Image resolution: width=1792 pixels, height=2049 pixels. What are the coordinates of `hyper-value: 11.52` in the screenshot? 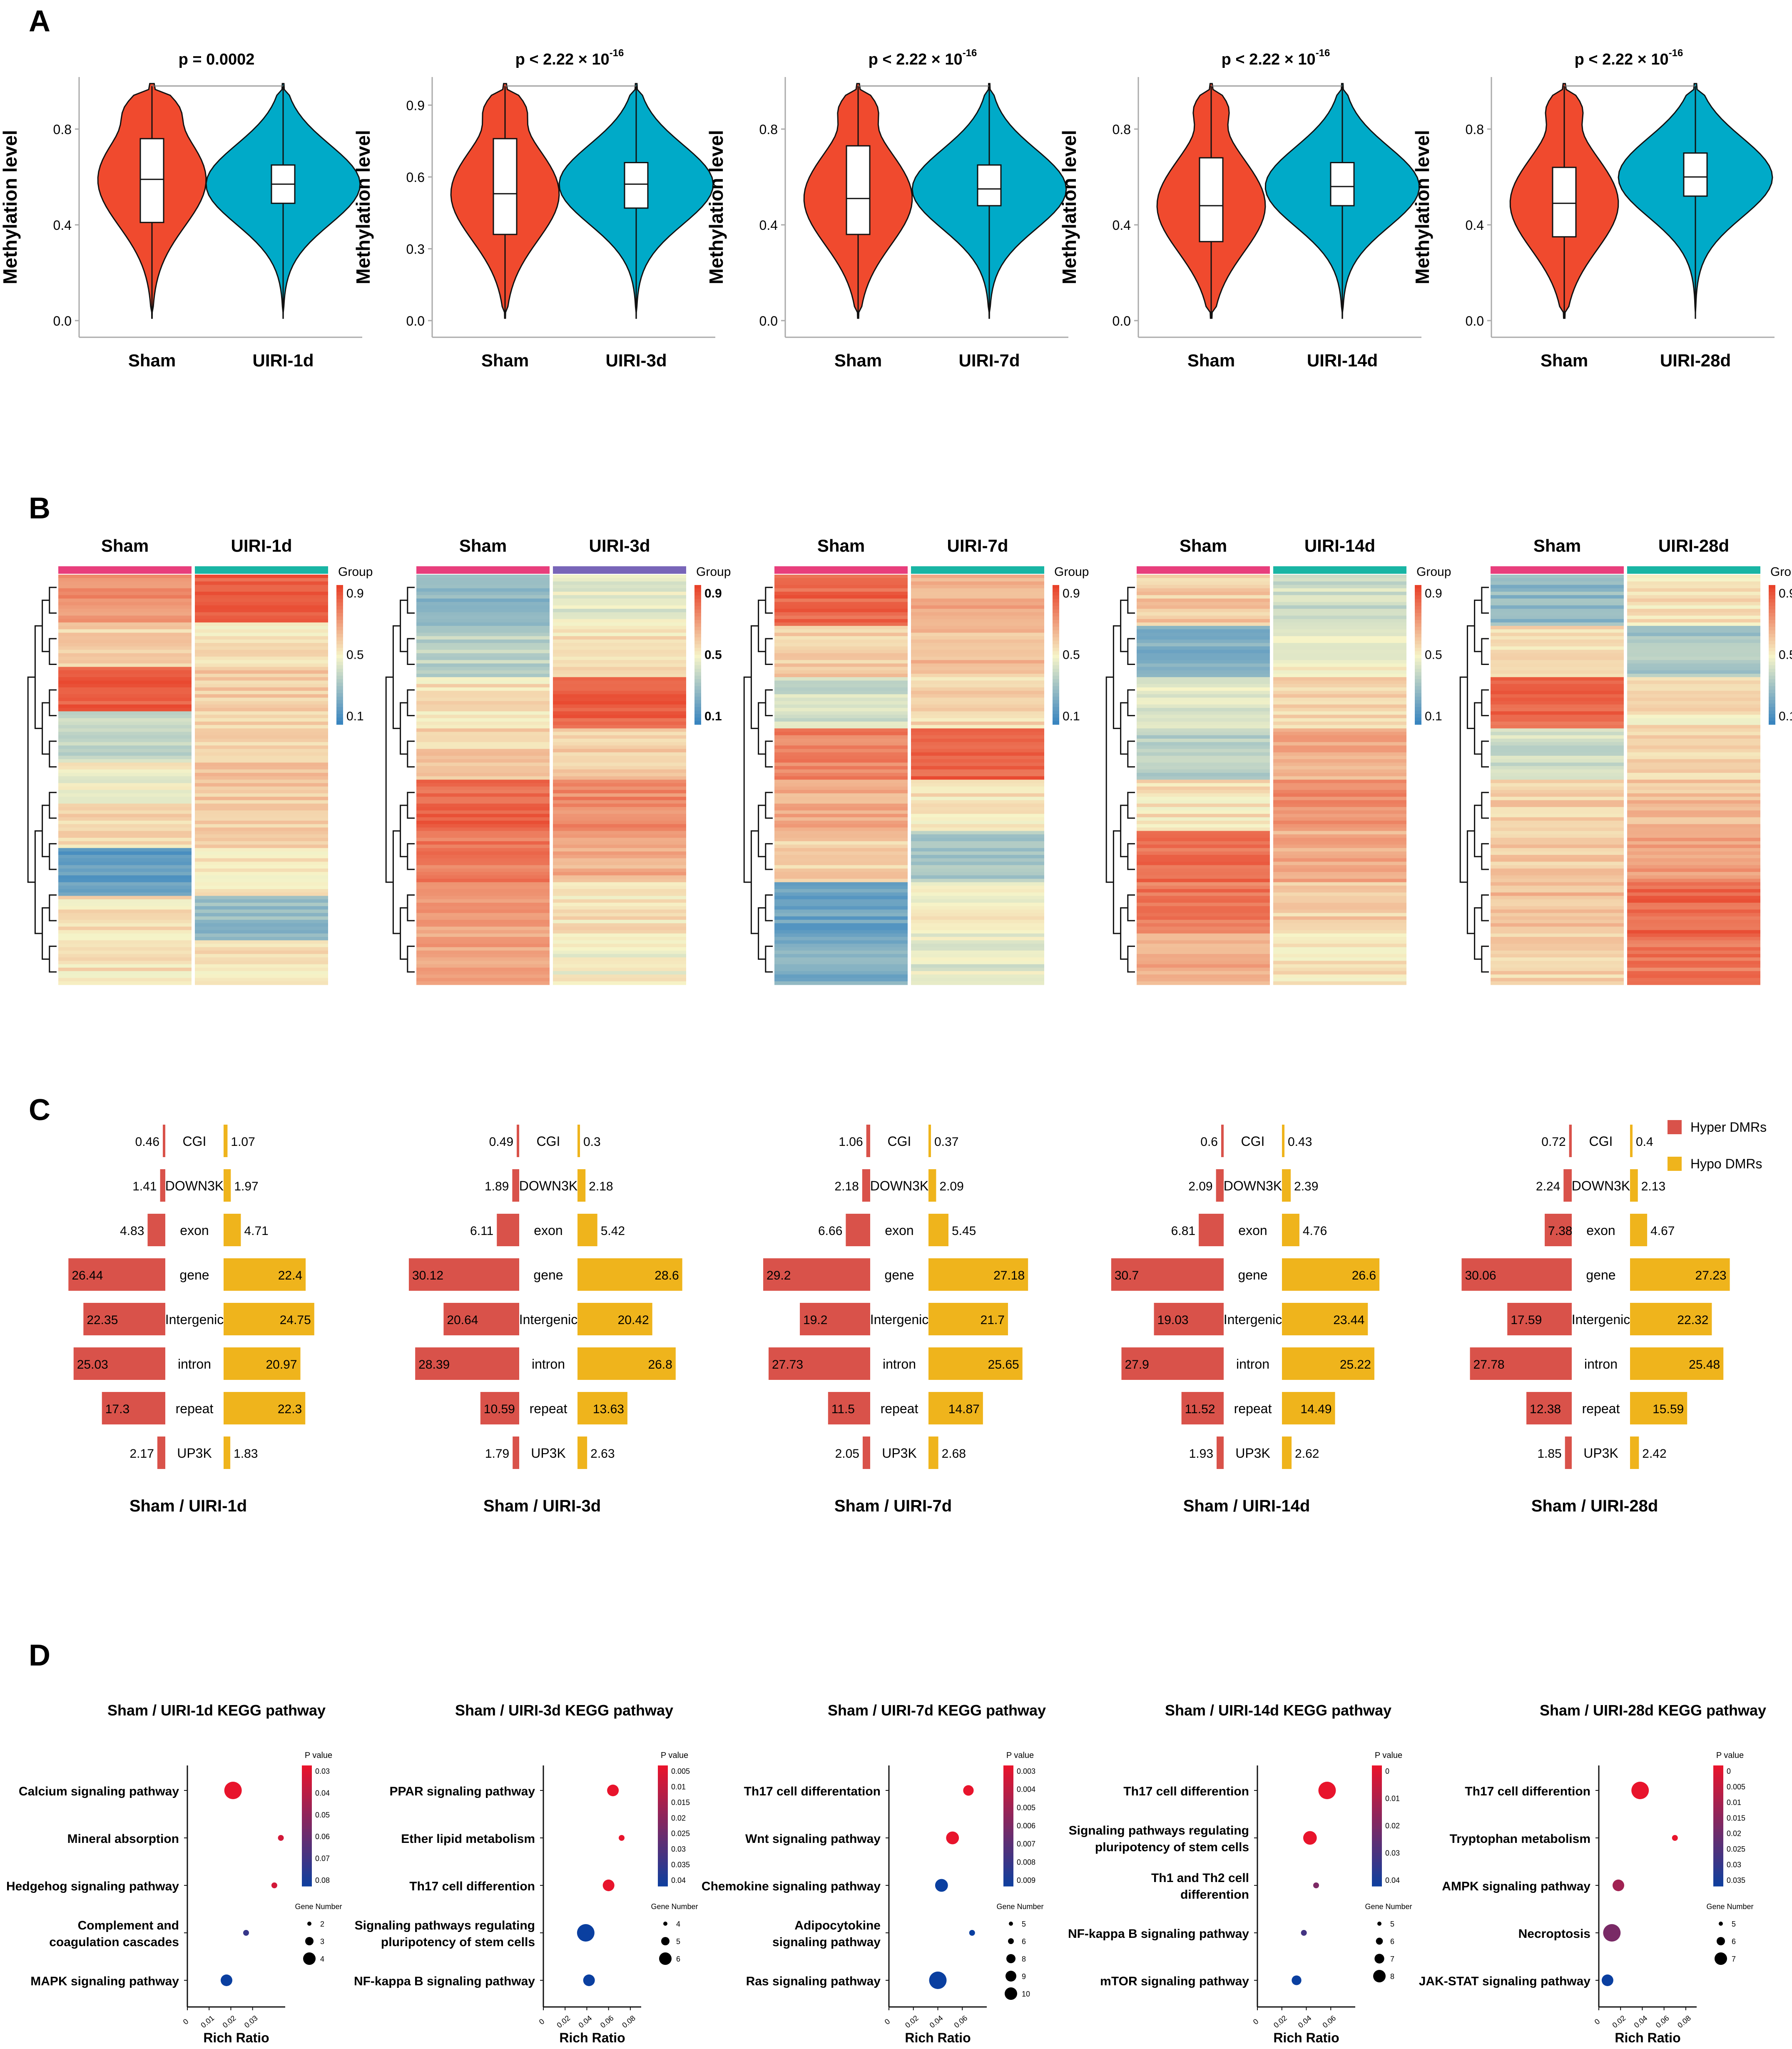 It's located at (1200, 1409).